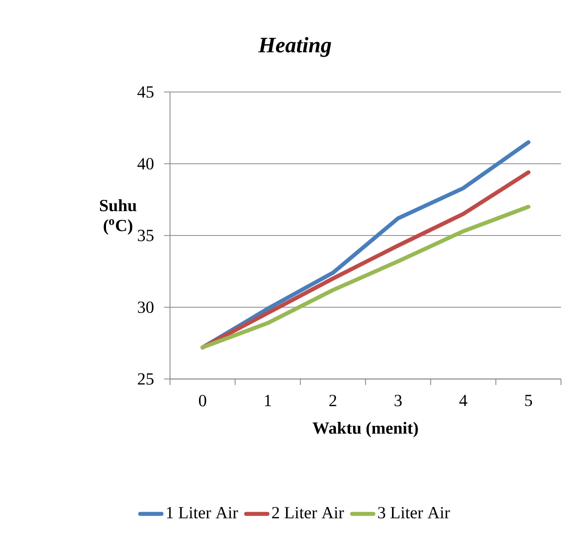 This screenshot has width=573, height=547. What do you see at coordinates (268, 400) in the screenshot?
I see `x-tick-label: 1` at bounding box center [268, 400].